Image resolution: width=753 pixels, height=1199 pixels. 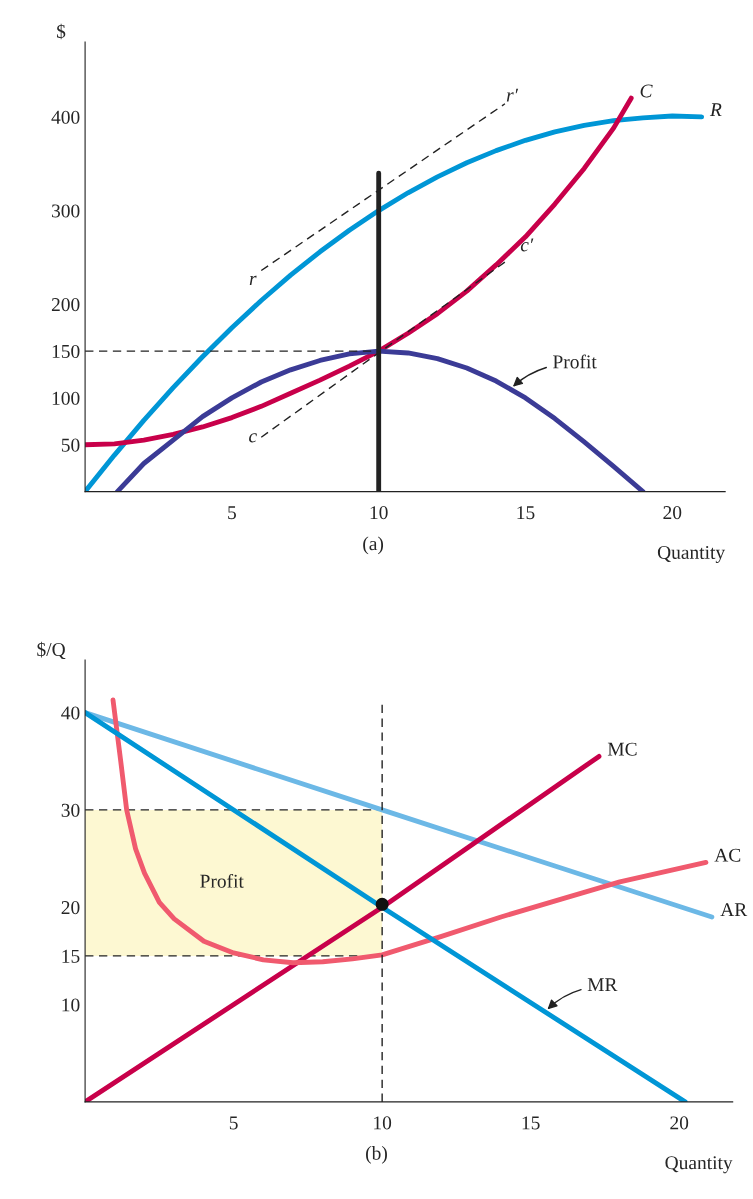 What do you see at coordinates (646, 91) in the screenshot?
I see `series-label: C` at bounding box center [646, 91].